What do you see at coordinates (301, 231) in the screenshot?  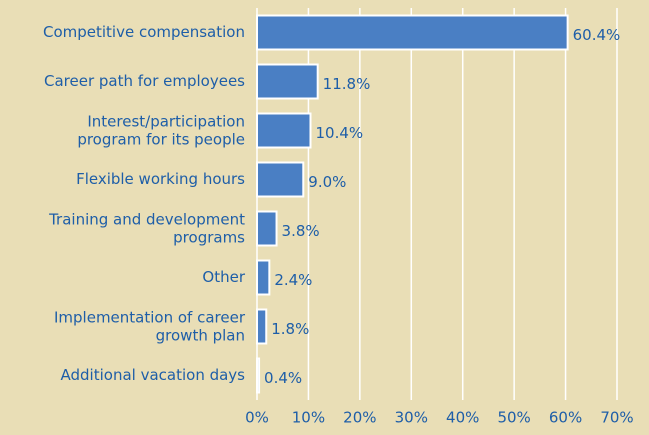 I see `value-label: 3.8%` at bounding box center [301, 231].